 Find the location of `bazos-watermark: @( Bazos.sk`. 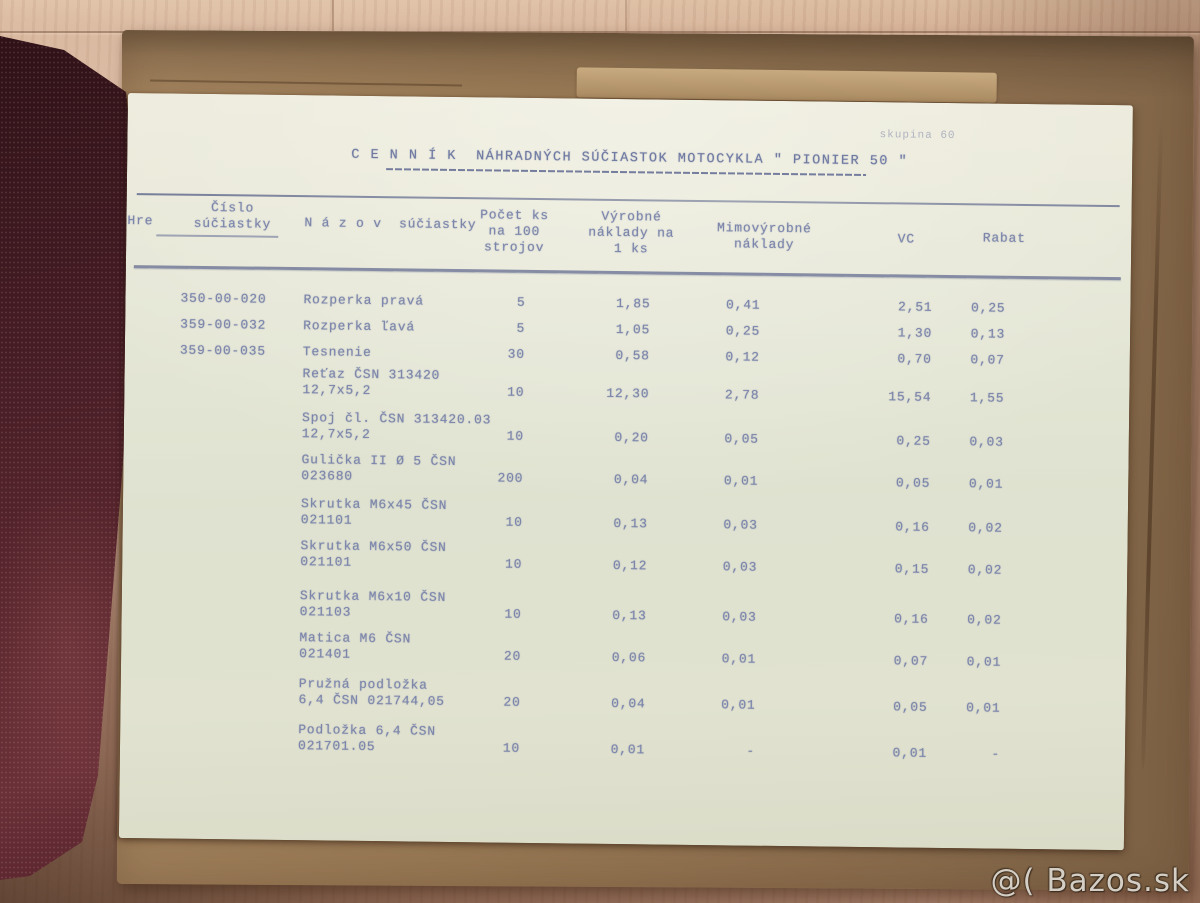

bazos-watermark: @( Bazos.sk is located at coordinates (1090, 881).